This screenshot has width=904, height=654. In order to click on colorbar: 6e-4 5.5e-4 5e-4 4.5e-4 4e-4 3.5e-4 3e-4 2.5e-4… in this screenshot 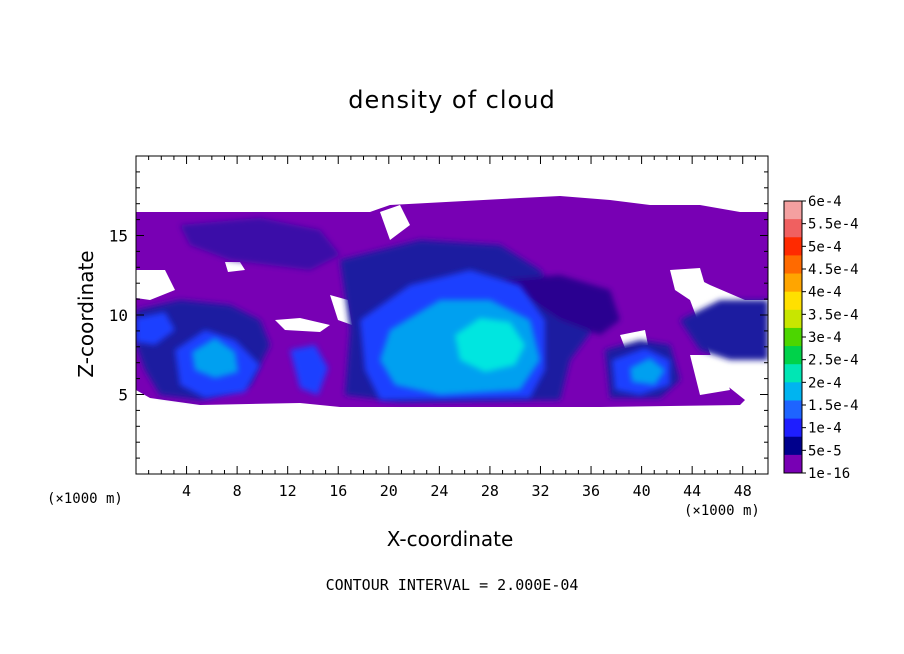, I will do `click(821, 338)`.